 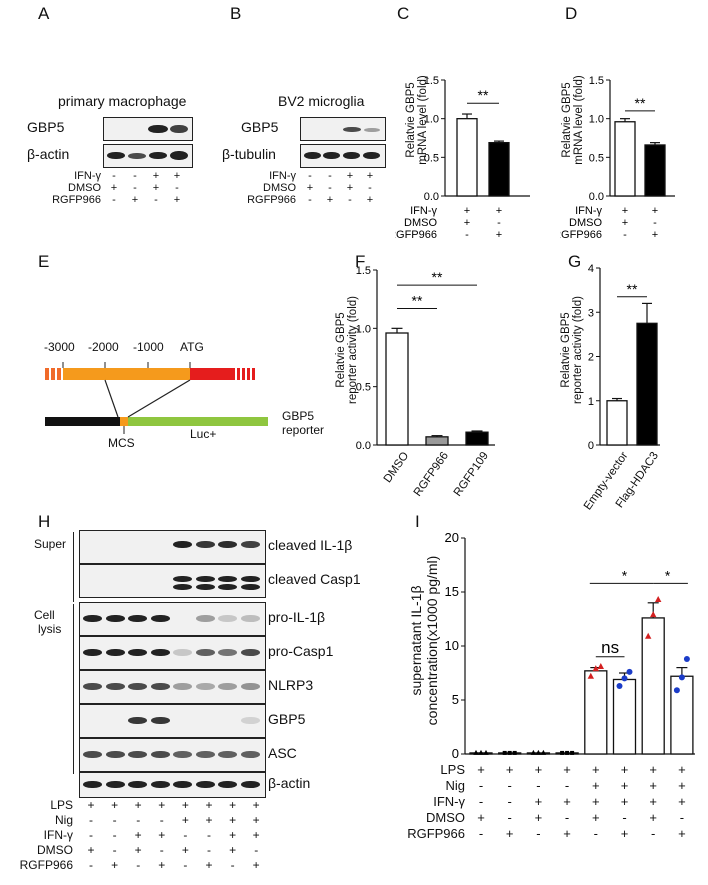 I want to click on condition-label: LPS, so click(x=61, y=805).